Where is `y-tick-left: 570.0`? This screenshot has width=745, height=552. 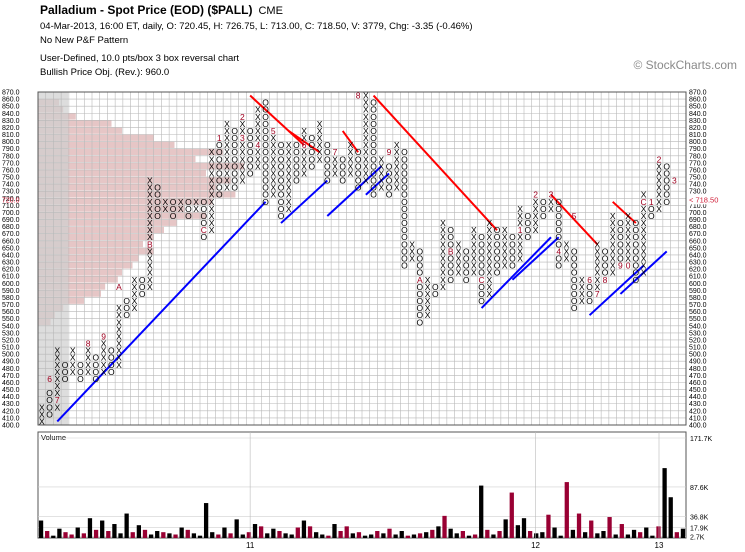
y-tick-left: 570.0 is located at coordinates (11, 305).